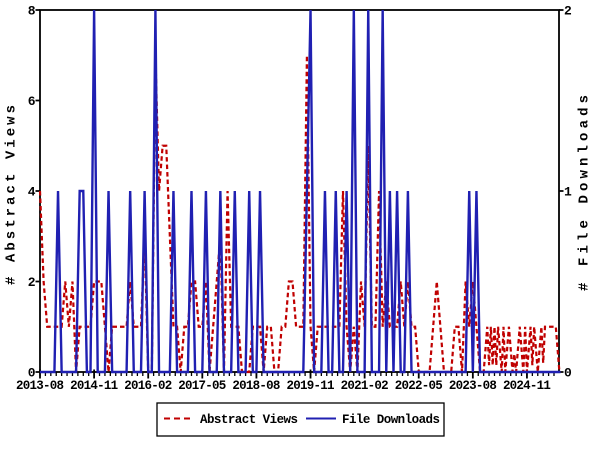 The width and height of the screenshot is (600, 455). What do you see at coordinates (391, 420) in the screenshot?
I see `svg-text: File Downloads` at bounding box center [391, 420].